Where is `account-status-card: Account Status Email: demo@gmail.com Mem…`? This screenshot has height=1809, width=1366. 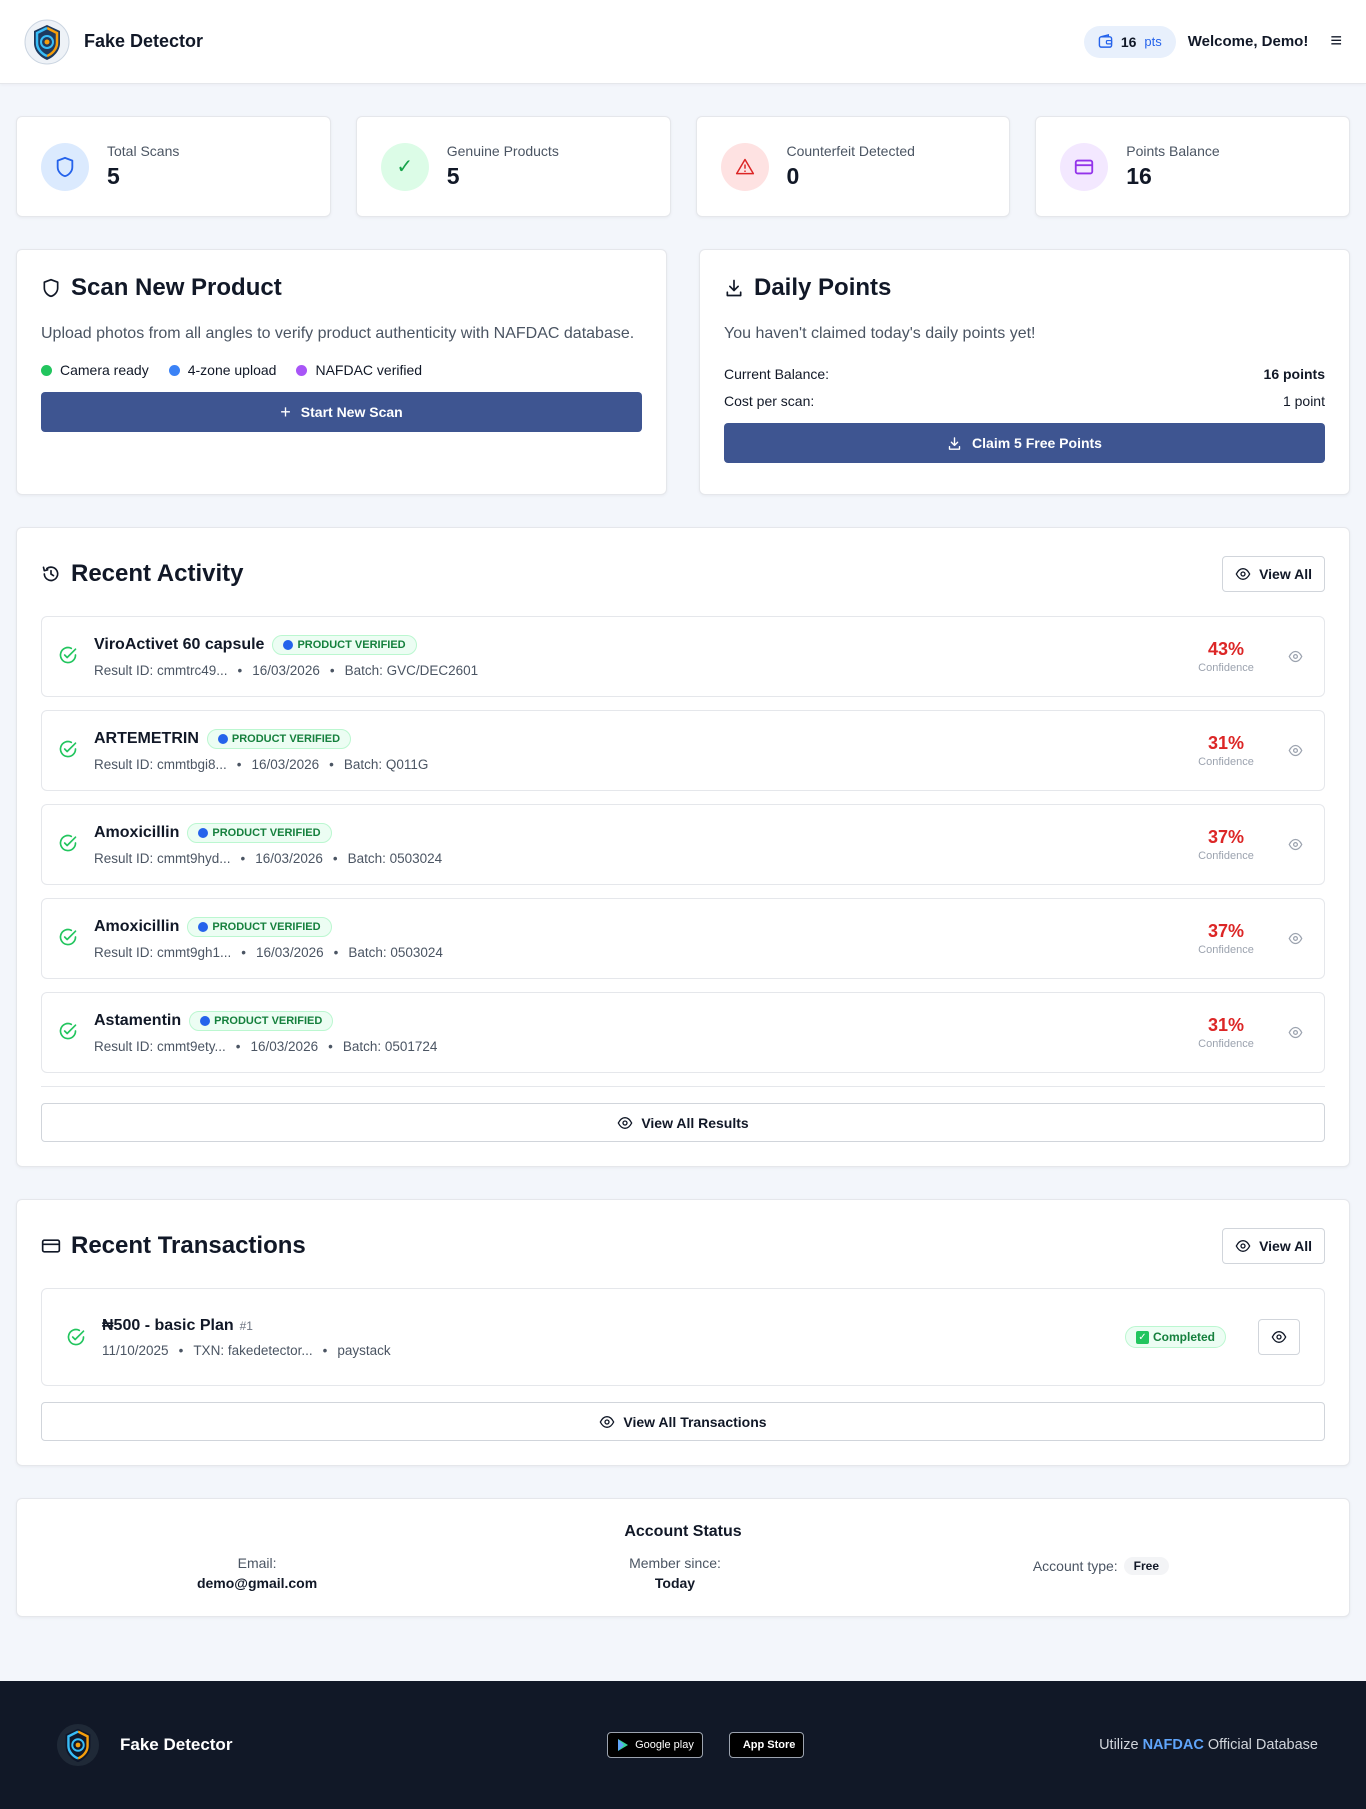
account-status-card: Account Status Email: demo@gmail.com Mem… is located at coordinates (683, 1557).